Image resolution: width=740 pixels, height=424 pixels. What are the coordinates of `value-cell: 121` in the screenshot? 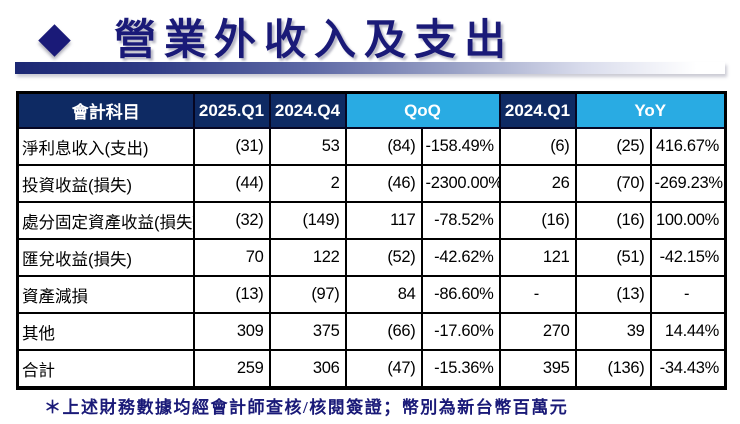 It's located at (537, 257).